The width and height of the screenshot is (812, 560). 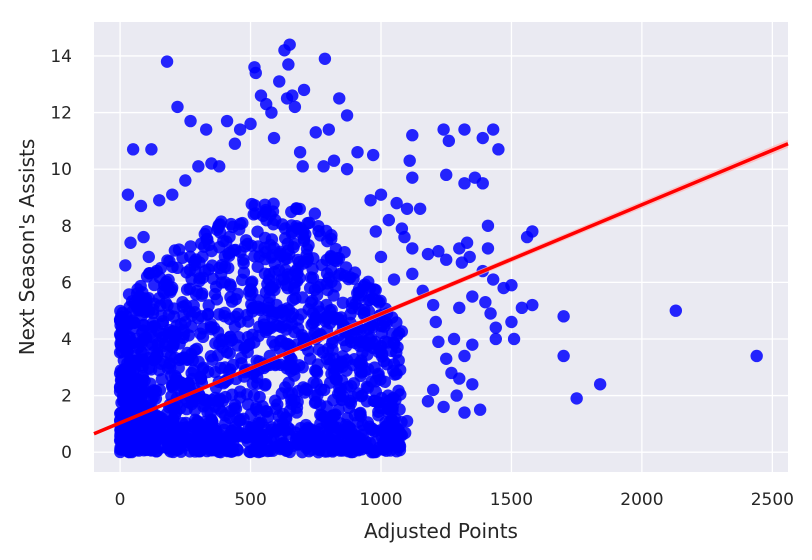 I want to click on y-tick-label: 10, so click(x=61, y=170).